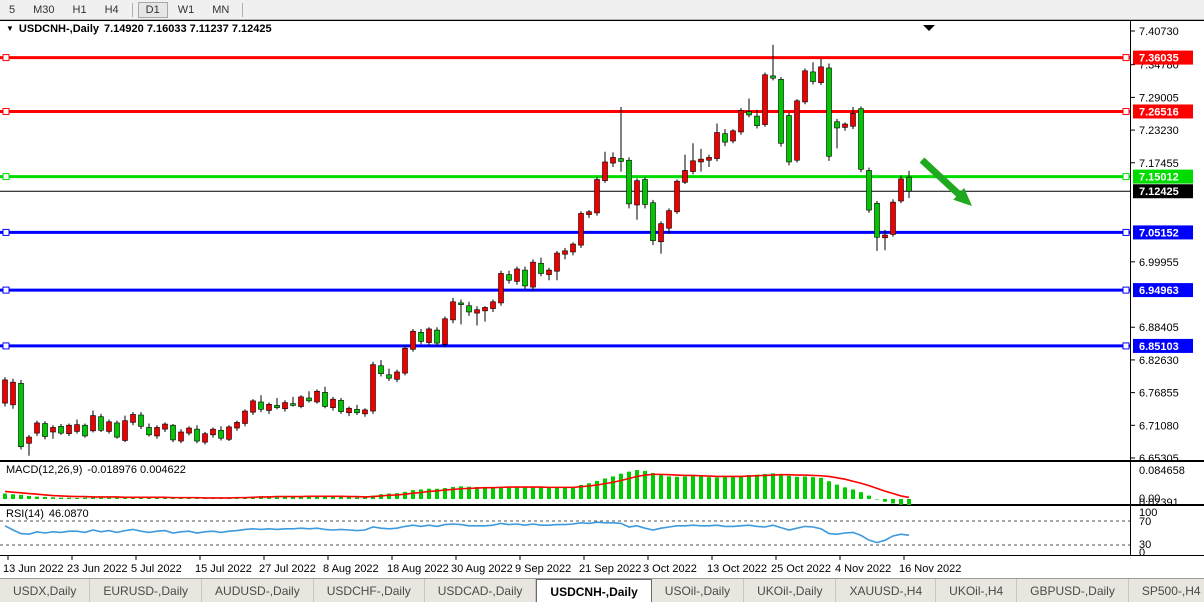 Image resolution: width=1204 pixels, height=602 pixels. What do you see at coordinates (698, 590) in the screenshot?
I see `chart-tab-usoil-daily: USOil-,Daily` at bounding box center [698, 590].